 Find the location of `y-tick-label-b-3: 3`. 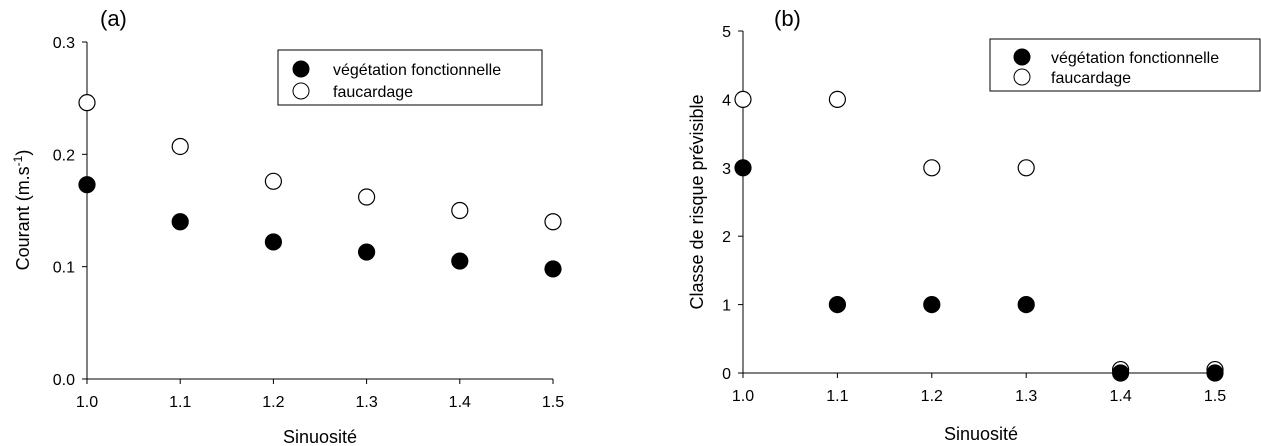

y-tick-label-b-3: 3 is located at coordinates (726, 169).